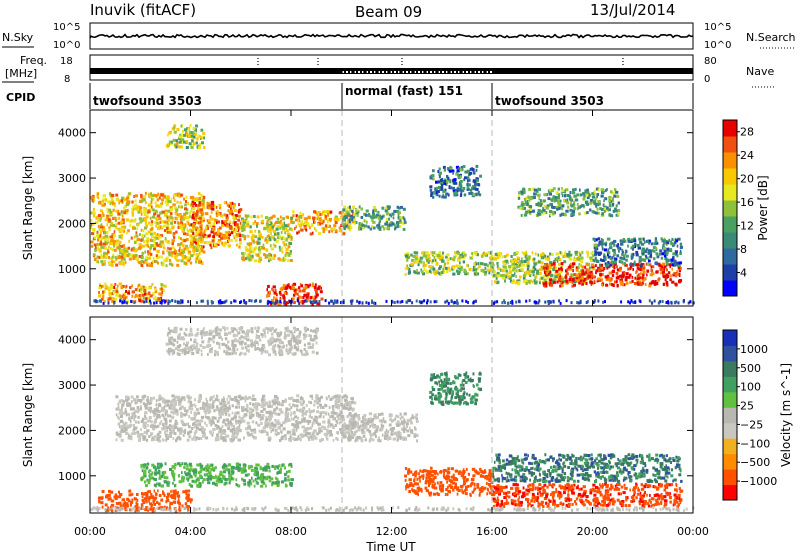 The image size is (800, 554). What do you see at coordinates (758, 481) in the screenshot?
I see `velocity-colorbar-tick: −1000` at bounding box center [758, 481].